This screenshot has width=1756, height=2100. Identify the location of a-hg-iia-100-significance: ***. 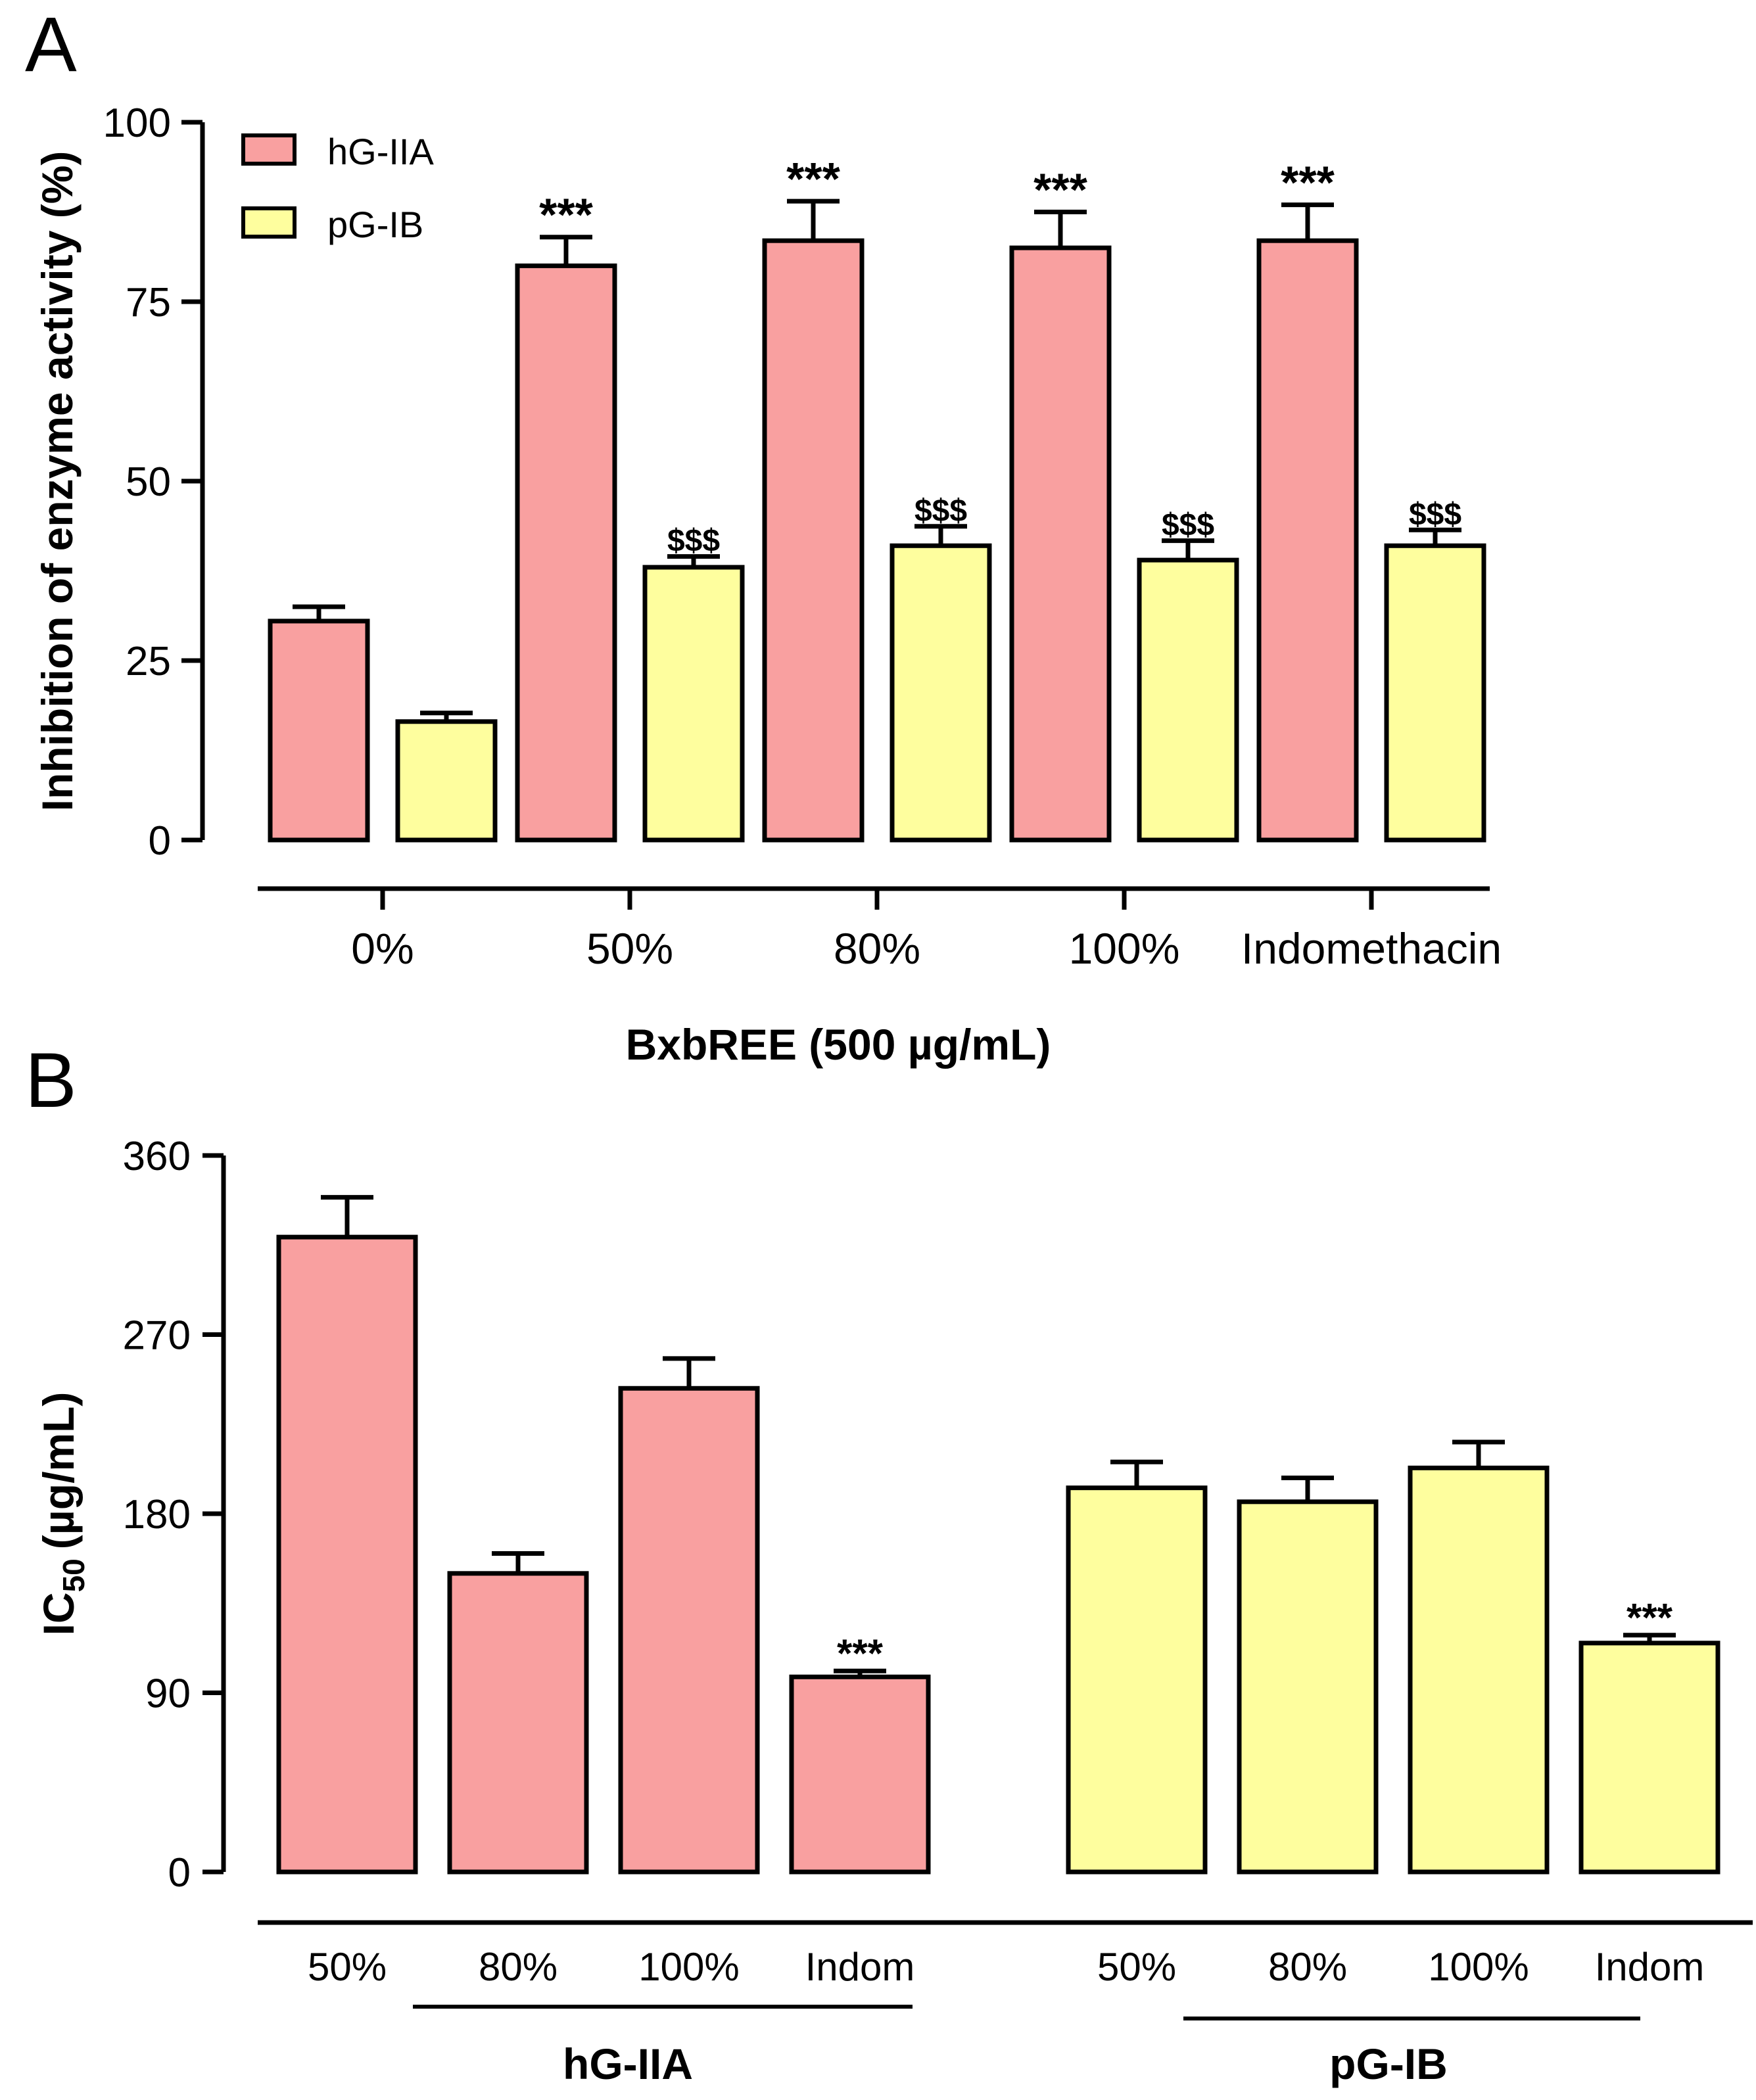
(1060, 190).